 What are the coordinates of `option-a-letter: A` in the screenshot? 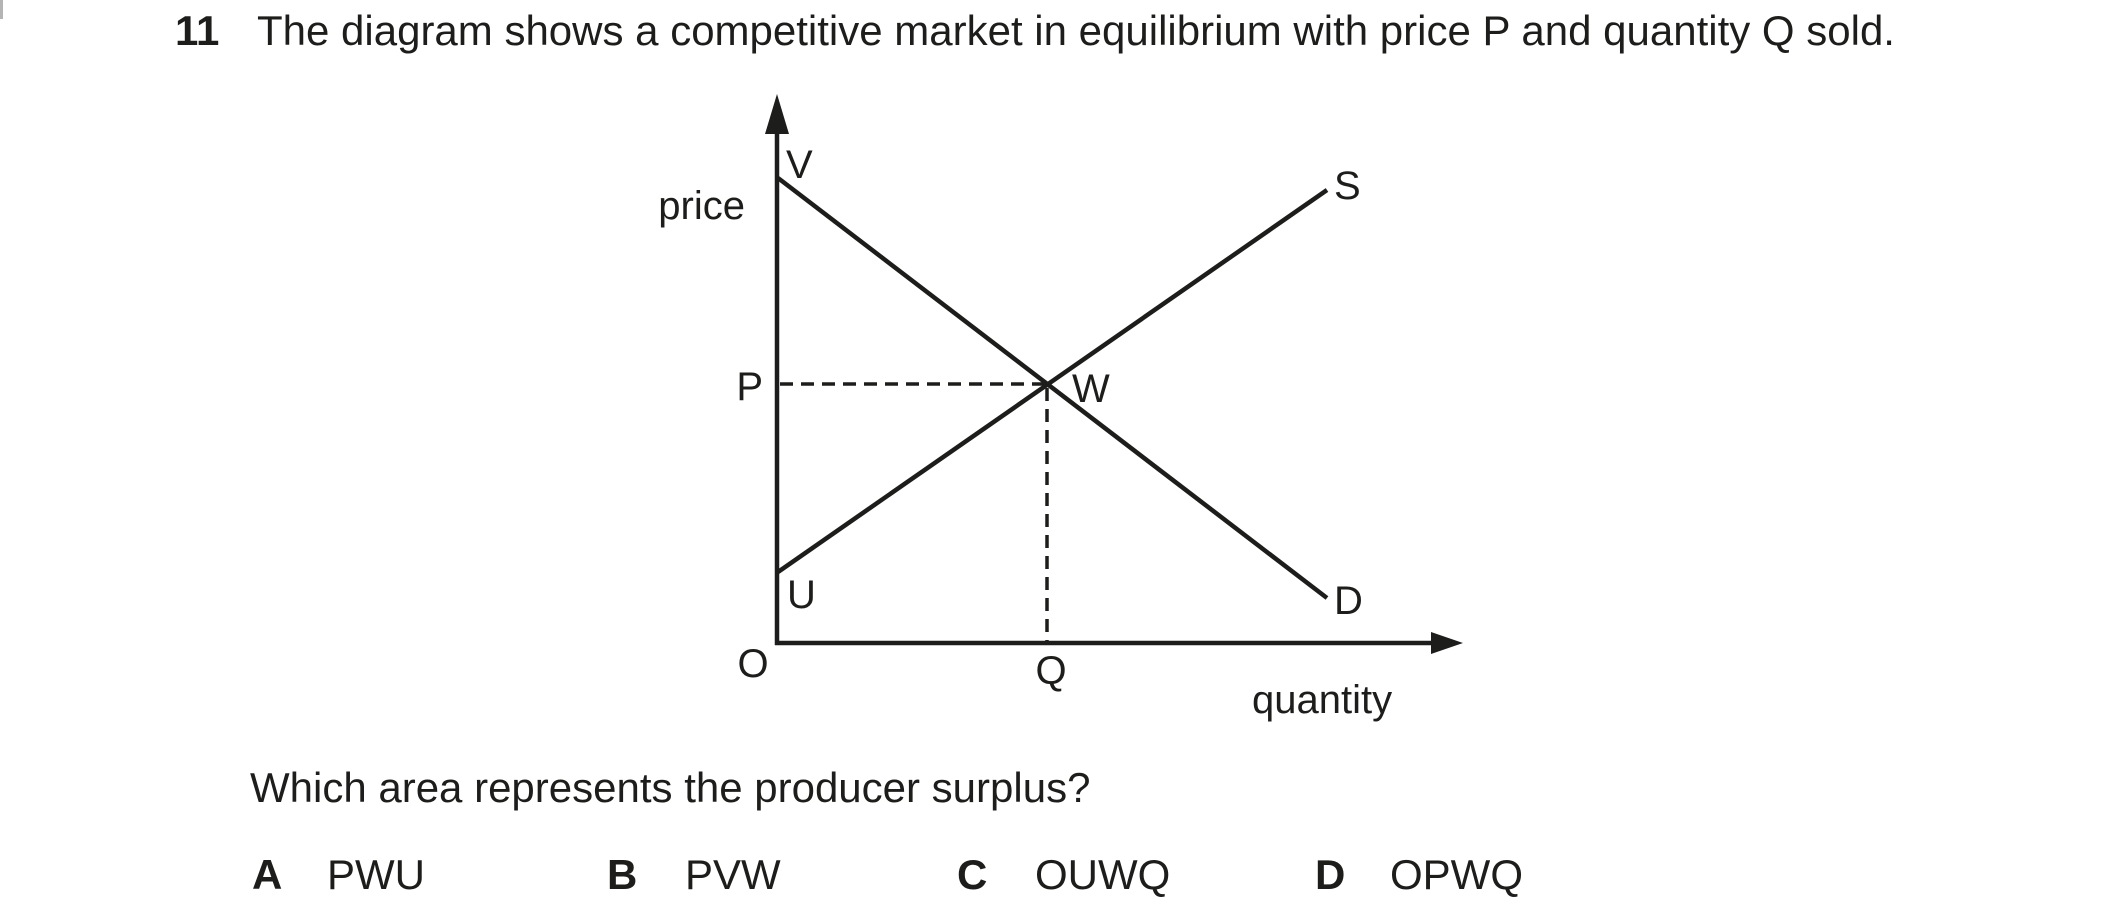 It's located at (267, 874).